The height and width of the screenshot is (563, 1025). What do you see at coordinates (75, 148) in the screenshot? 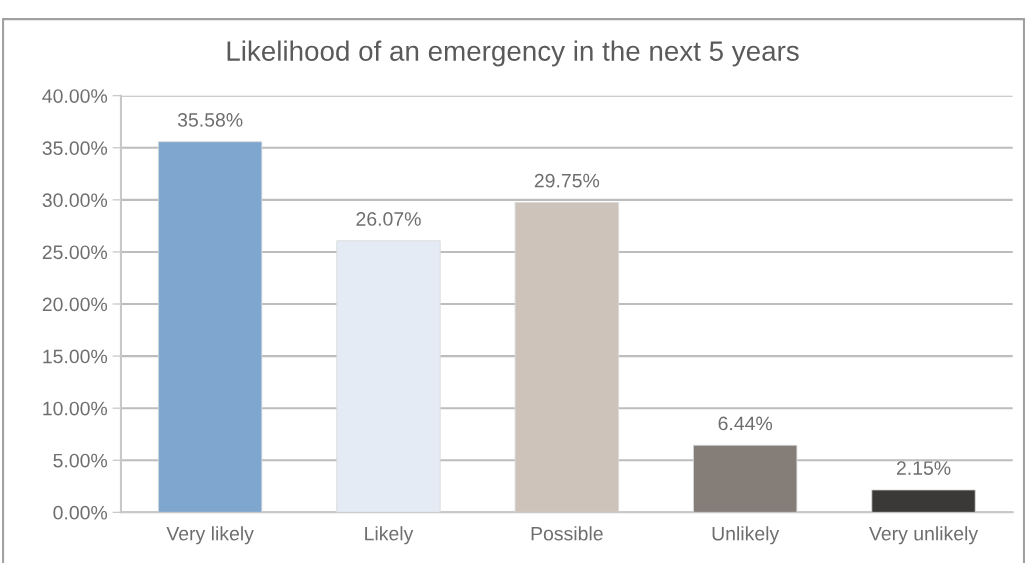
I see `y-tick-label: 35.00%` at bounding box center [75, 148].